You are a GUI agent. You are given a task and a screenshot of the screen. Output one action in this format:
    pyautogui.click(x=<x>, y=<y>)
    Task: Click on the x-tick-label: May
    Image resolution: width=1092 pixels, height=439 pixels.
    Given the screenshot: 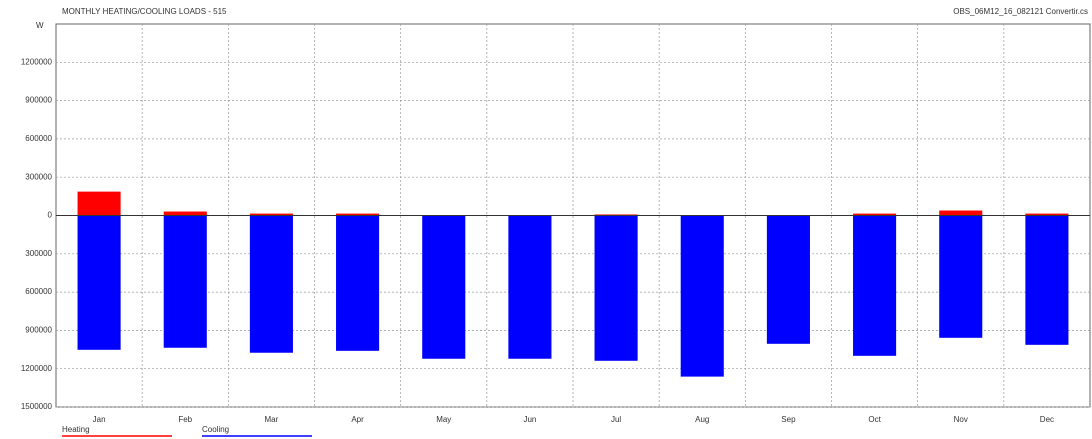 What is the action you would take?
    pyautogui.click(x=443, y=419)
    